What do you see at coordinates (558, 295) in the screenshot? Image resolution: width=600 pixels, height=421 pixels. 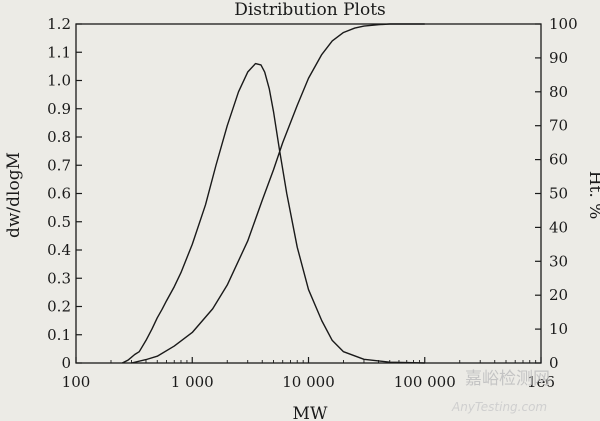 I see `y-right-tick-label: 20` at bounding box center [558, 295].